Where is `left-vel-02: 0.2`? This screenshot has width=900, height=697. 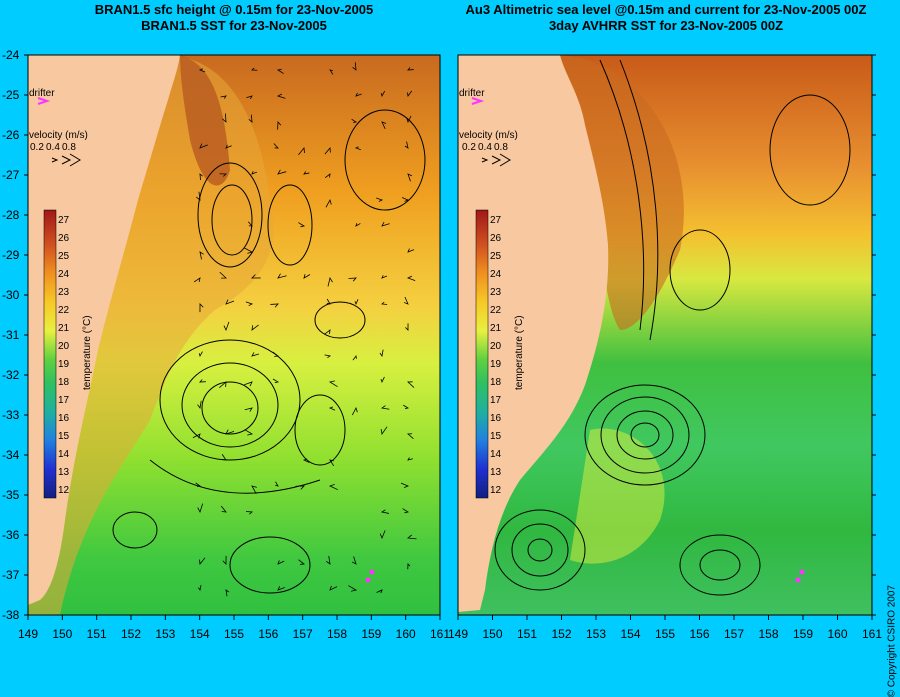
left-vel-02: 0.2 is located at coordinates (37, 147).